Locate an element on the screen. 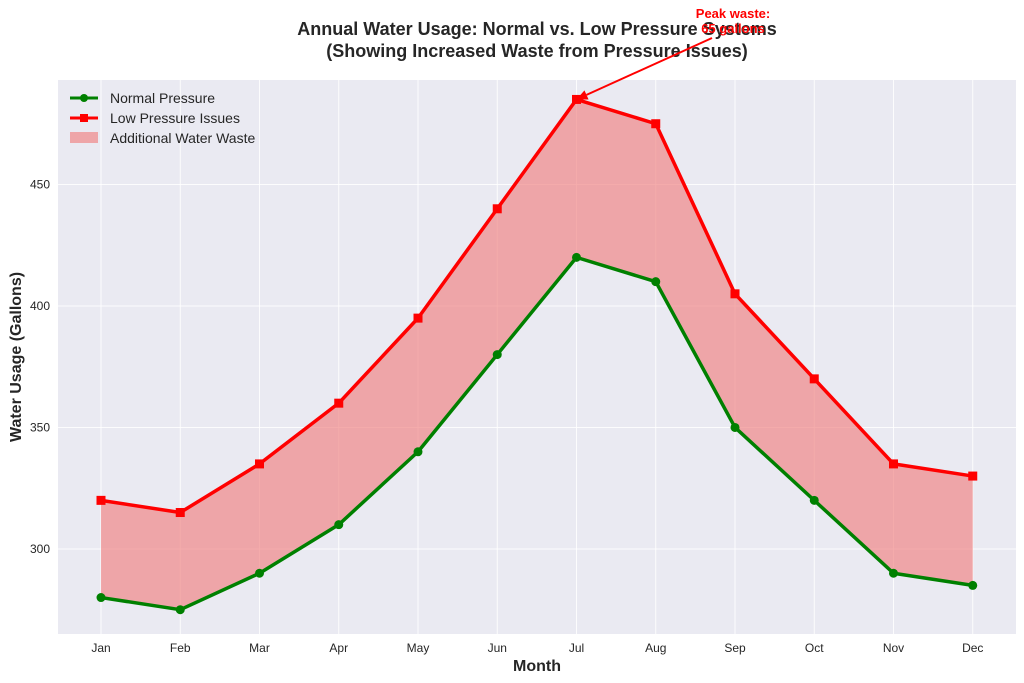 The image size is (1024, 683). legend-low-pressure-label: Low Pressure Issues is located at coordinates (175, 118).